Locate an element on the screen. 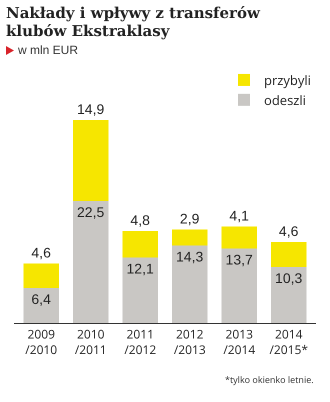 This screenshot has height=402, width=330. chart-title: Nakłady i wpływy z transferów klubów Ekstraklasy is located at coordinates (134, 22).